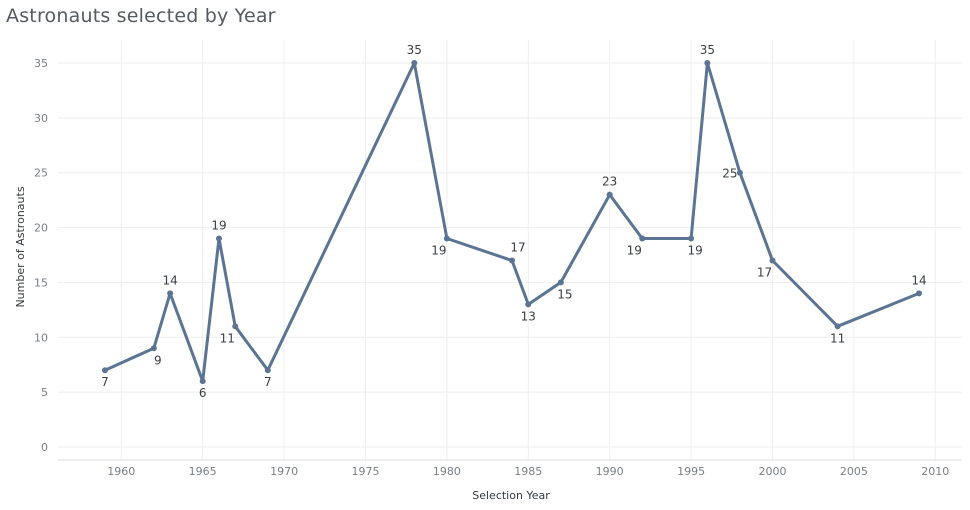 This screenshot has height=510, width=970. I want to click on y-tick-label: 35, so click(41, 63).